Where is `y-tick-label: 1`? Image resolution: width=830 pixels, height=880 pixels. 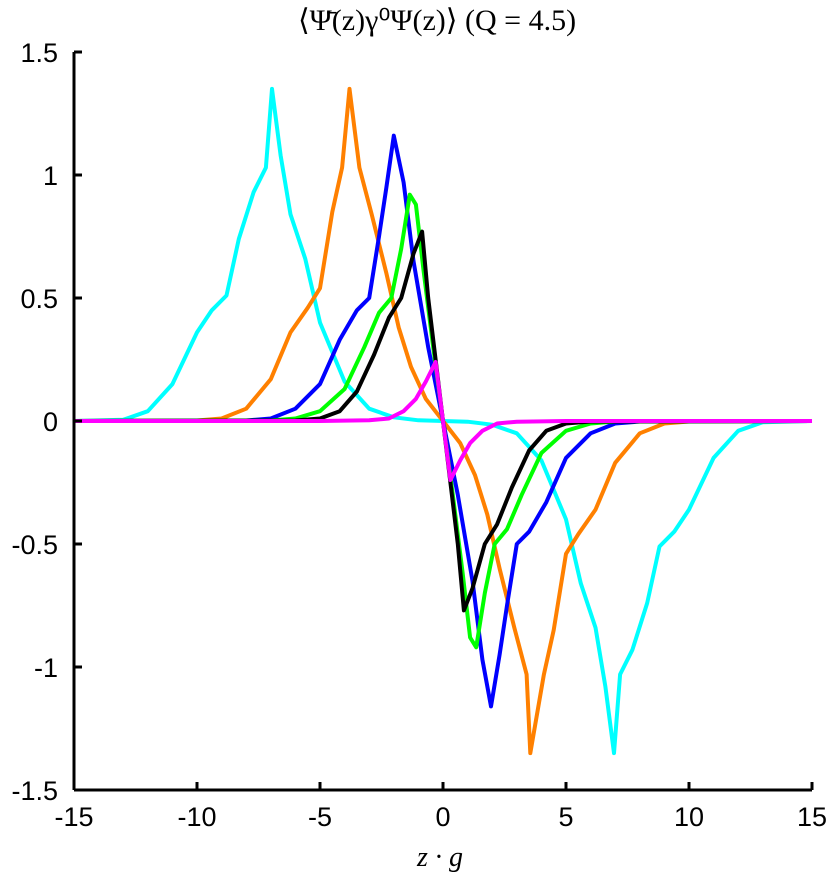
y-tick-label: 1 is located at coordinates (50, 176).